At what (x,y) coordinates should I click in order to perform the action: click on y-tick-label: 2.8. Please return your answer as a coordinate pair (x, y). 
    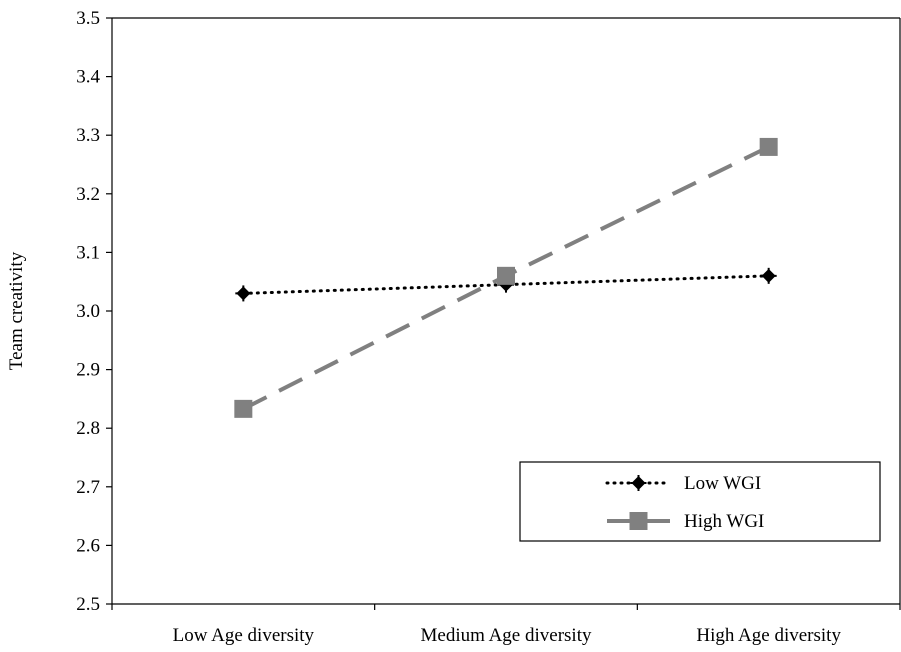
    Looking at the image, I should click on (88, 428).